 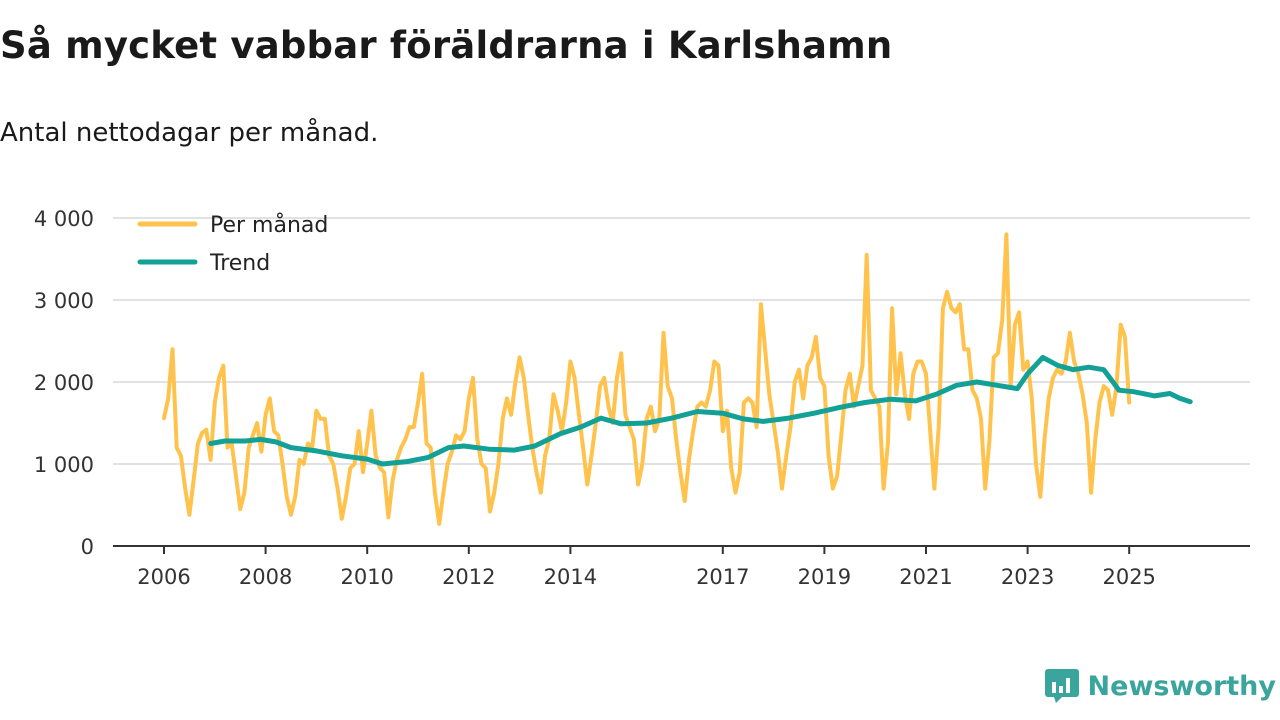 What do you see at coordinates (1128, 577) in the screenshot?
I see `x-tick-label: 2025` at bounding box center [1128, 577].